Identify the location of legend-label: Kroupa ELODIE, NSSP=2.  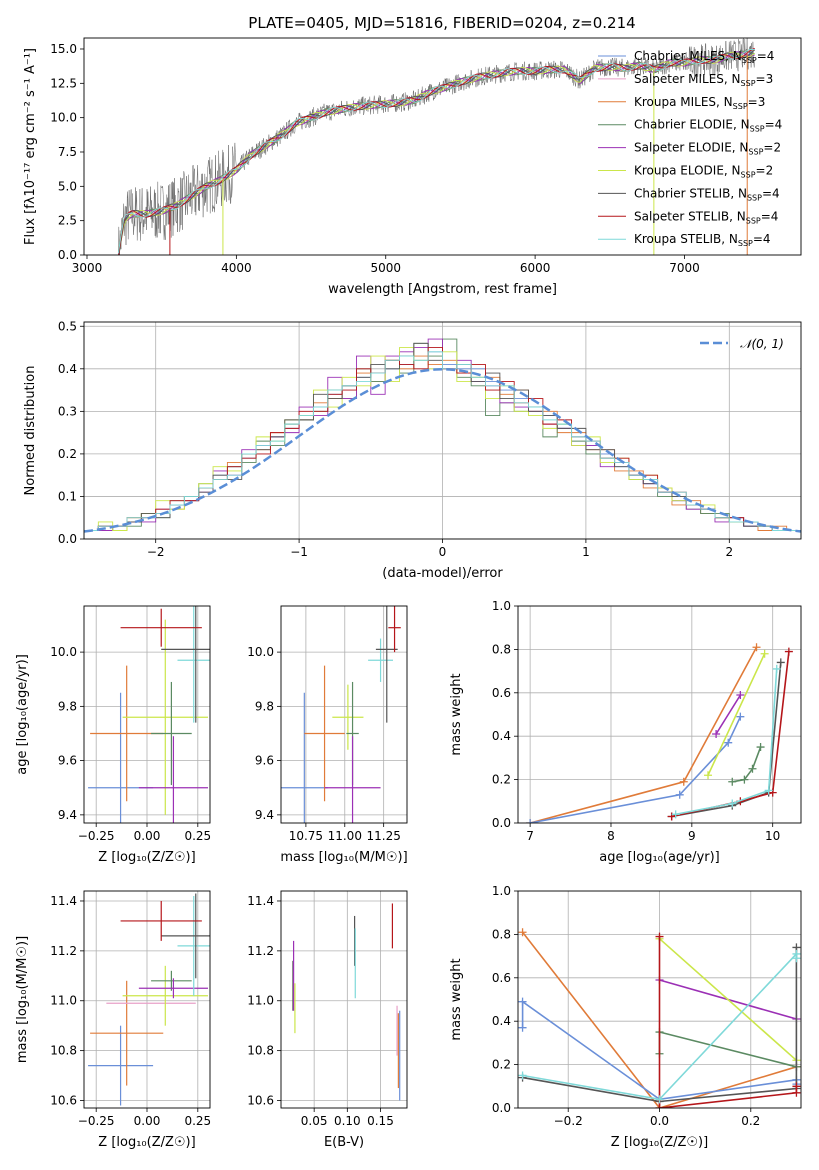
(703, 172).